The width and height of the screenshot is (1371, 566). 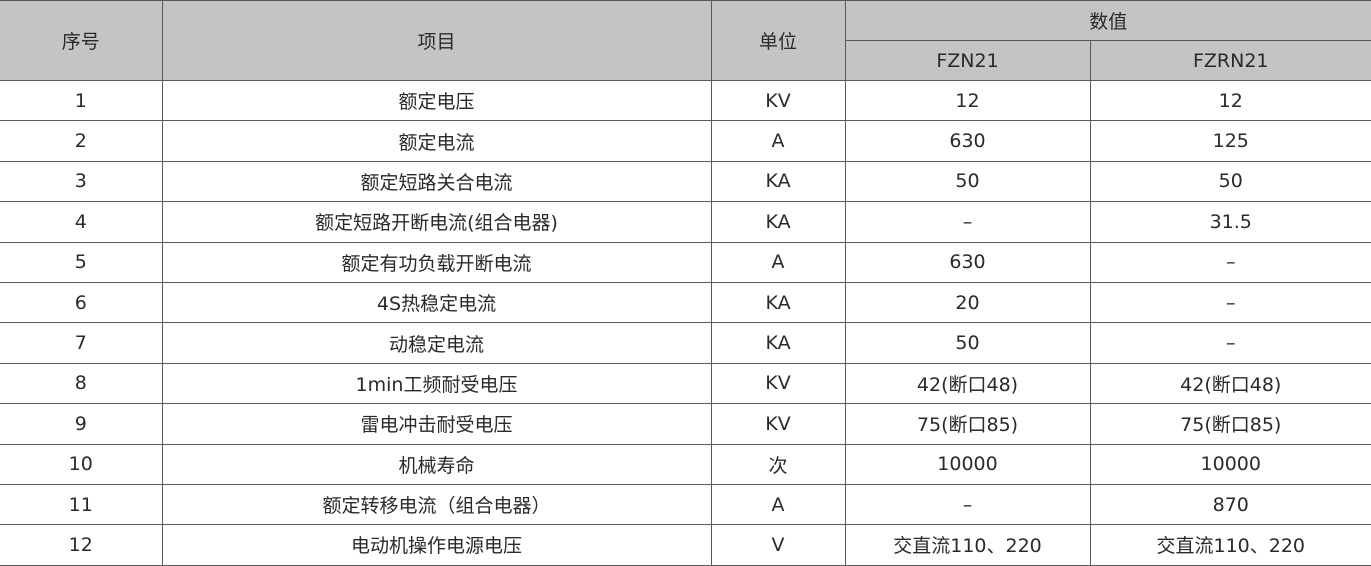 What do you see at coordinates (967, 100) in the screenshot?
I see `cell-fzn21: 12` at bounding box center [967, 100].